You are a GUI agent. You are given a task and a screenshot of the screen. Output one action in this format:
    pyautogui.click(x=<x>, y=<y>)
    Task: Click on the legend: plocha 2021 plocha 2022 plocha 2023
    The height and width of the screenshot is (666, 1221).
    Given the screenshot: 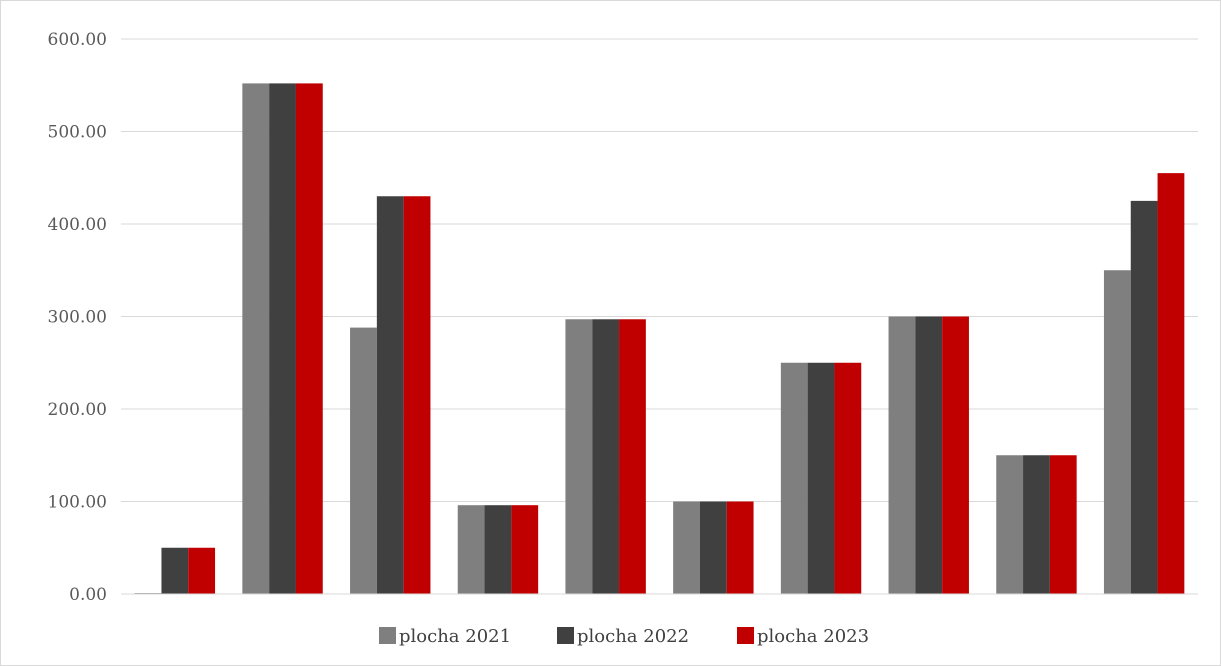 What is the action you would take?
    pyautogui.click(x=624, y=636)
    